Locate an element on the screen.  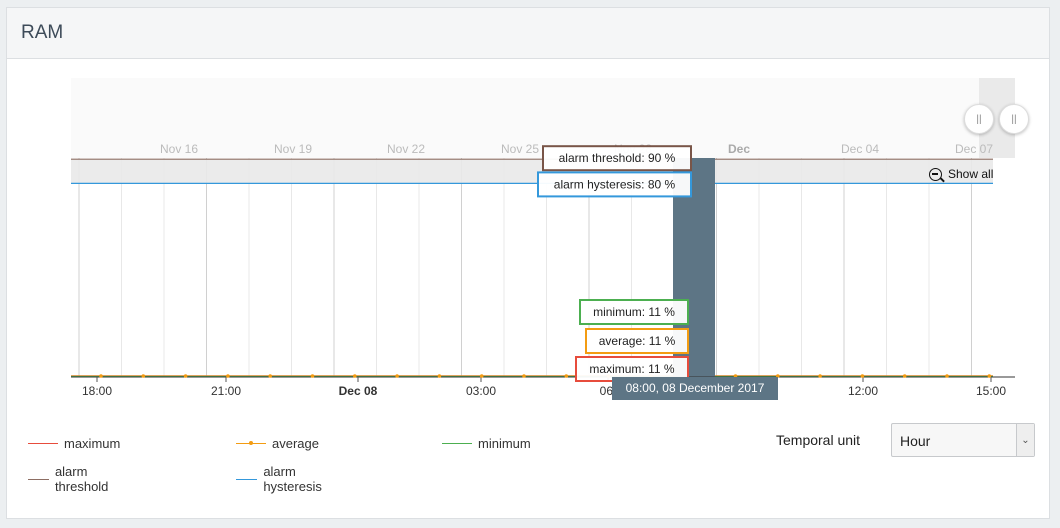
tooltip-text: minimum: 11 % is located at coordinates (634, 312).